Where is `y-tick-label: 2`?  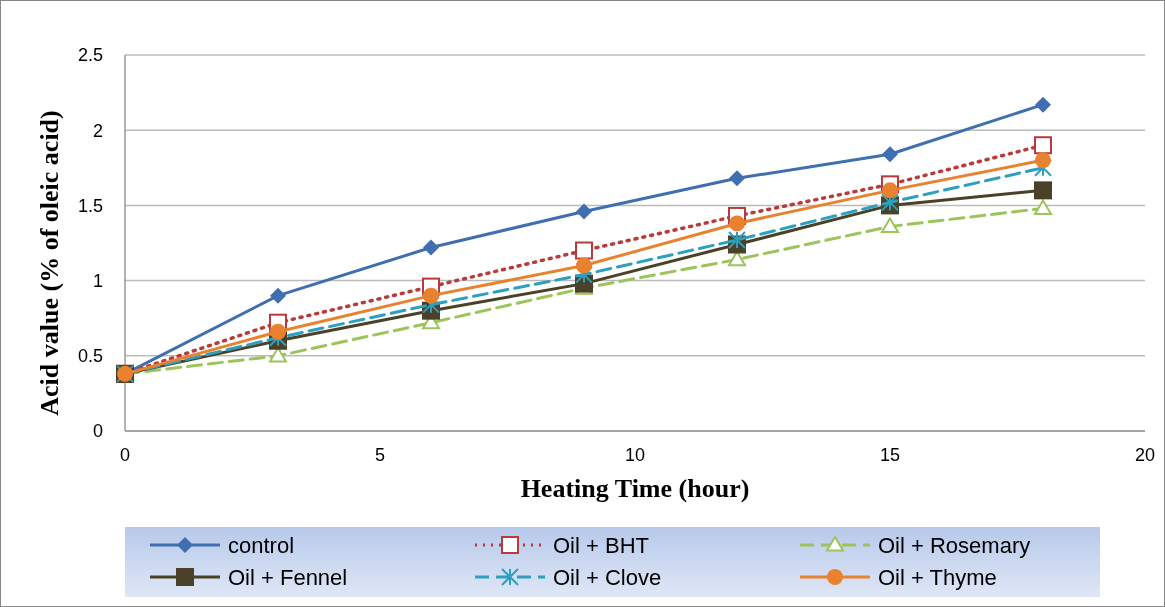
y-tick-label: 2 is located at coordinates (97, 130).